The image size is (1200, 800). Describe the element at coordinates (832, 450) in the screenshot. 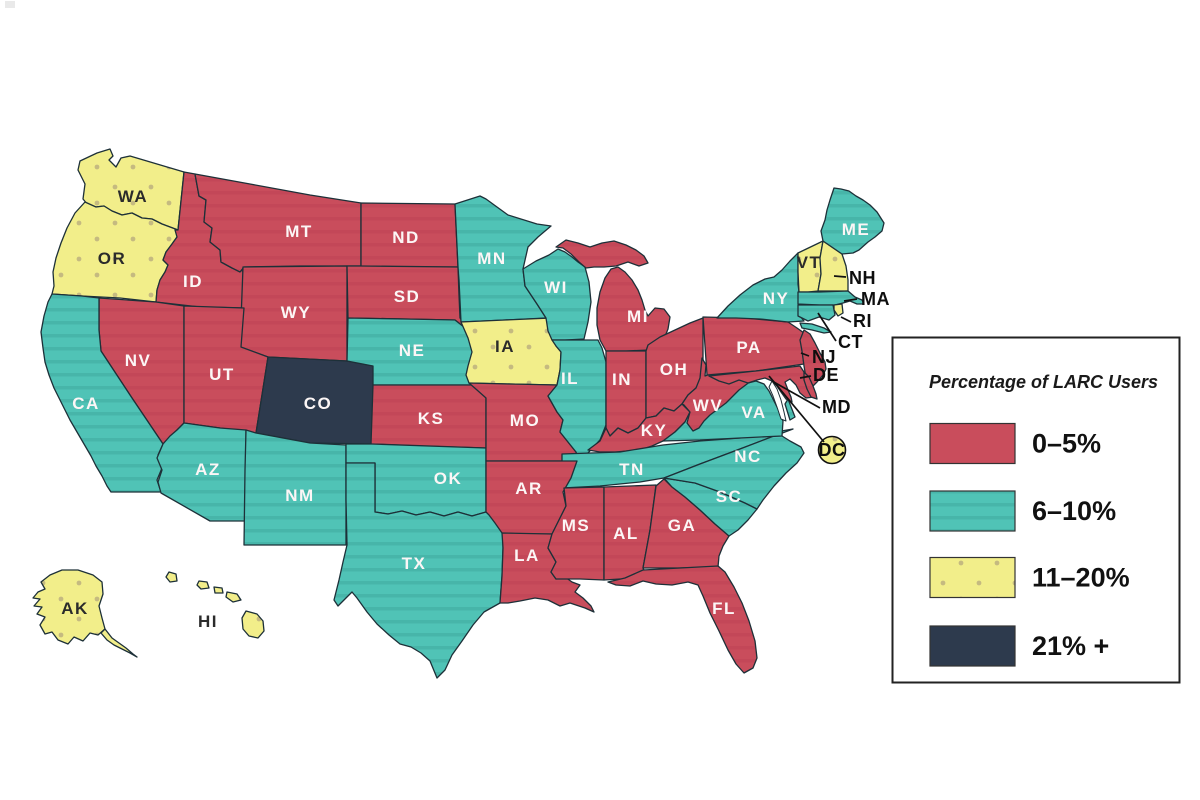

I see `svg-text: DC` at that location.